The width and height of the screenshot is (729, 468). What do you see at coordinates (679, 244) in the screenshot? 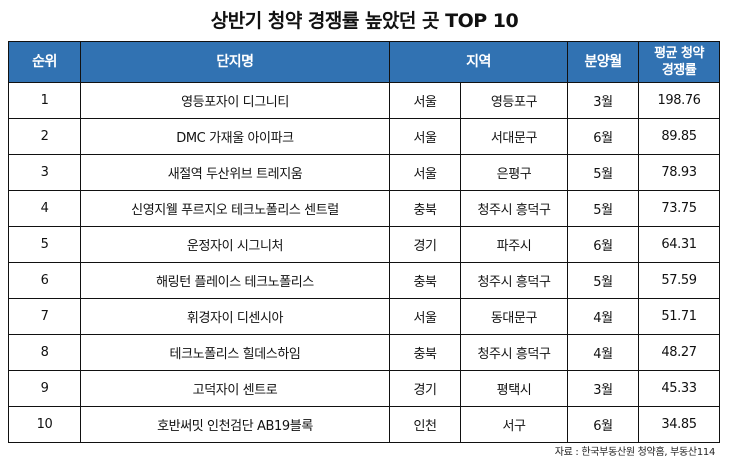
I see `cell-competition-rate: 64.31` at bounding box center [679, 244].